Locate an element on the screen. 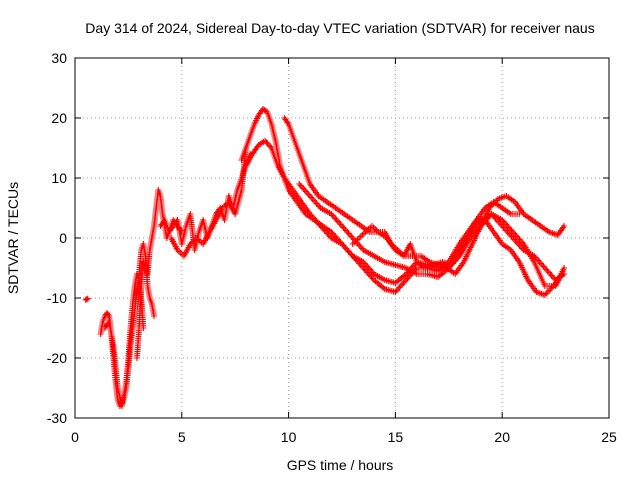 The width and height of the screenshot is (640, 480). series-isolated is located at coordinates (86, 299).